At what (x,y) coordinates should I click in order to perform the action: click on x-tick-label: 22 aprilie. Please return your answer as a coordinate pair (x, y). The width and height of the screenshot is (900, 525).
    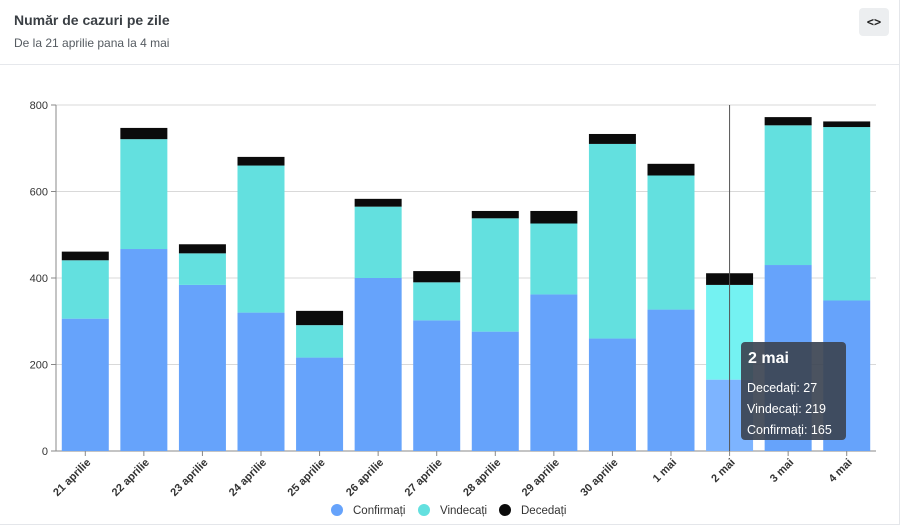
    Looking at the image, I should click on (131, 478).